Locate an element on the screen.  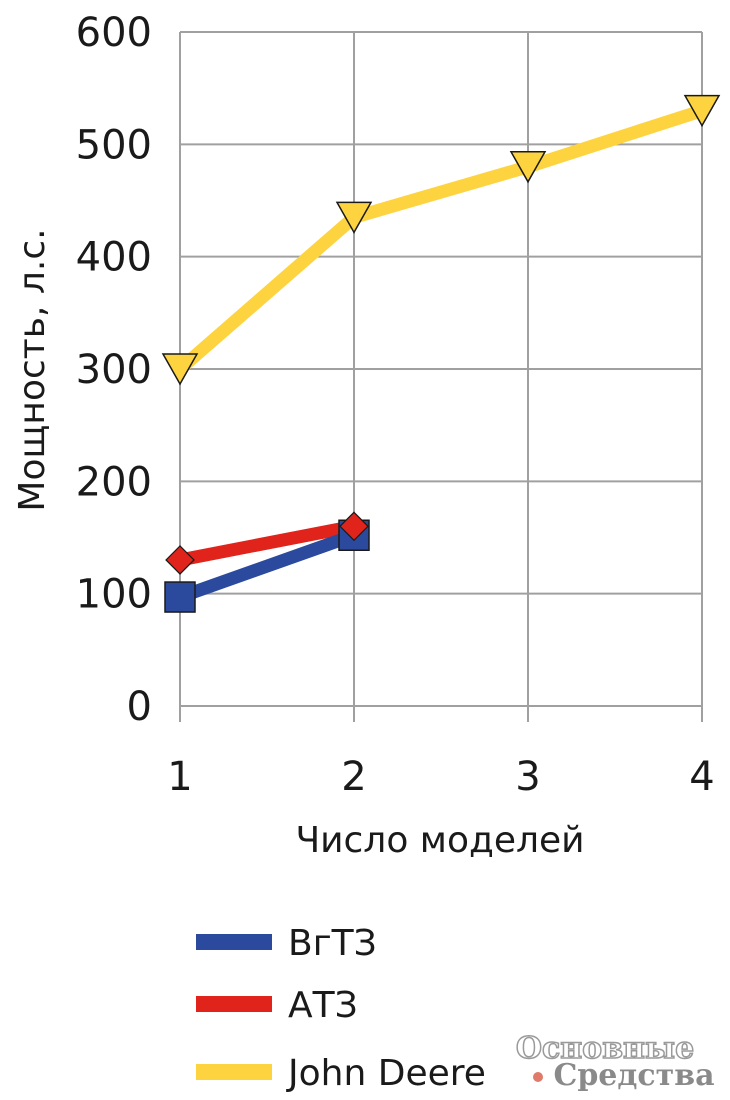
legend-label: John Deere is located at coordinates (386, 1073).